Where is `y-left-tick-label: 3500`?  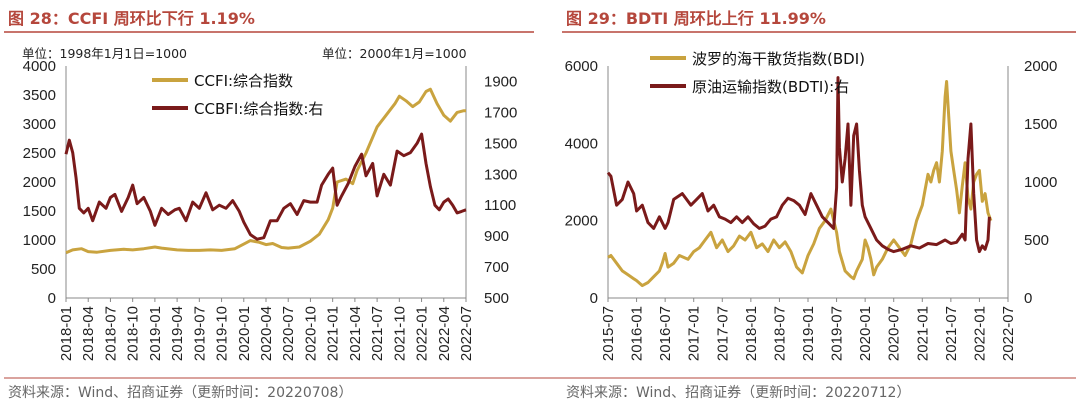 y-left-tick-label: 3500 is located at coordinates (39, 95).